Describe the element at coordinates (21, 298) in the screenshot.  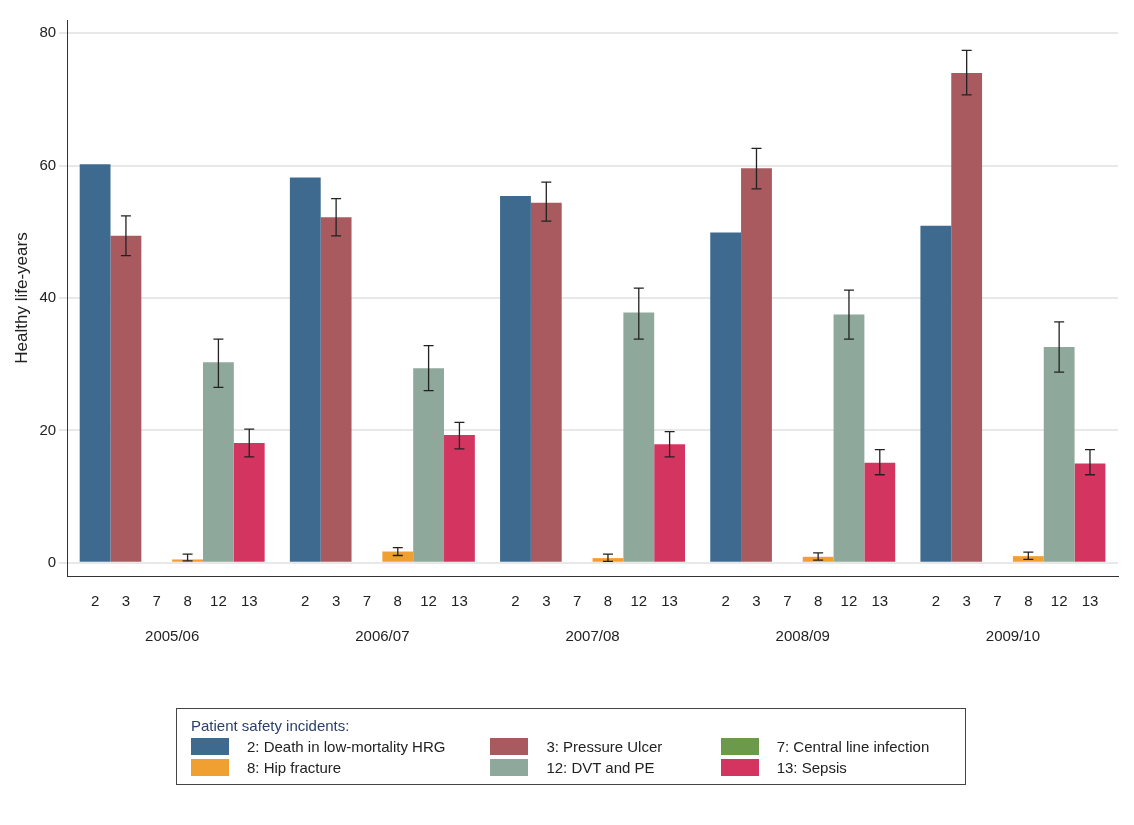
I see `y-axis-title: Healthy life-years` at that location.